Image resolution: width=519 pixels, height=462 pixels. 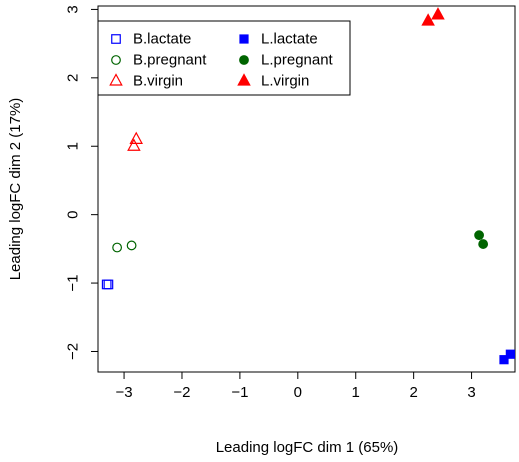 I want to click on x-tick-label: 1, so click(x=356, y=392).